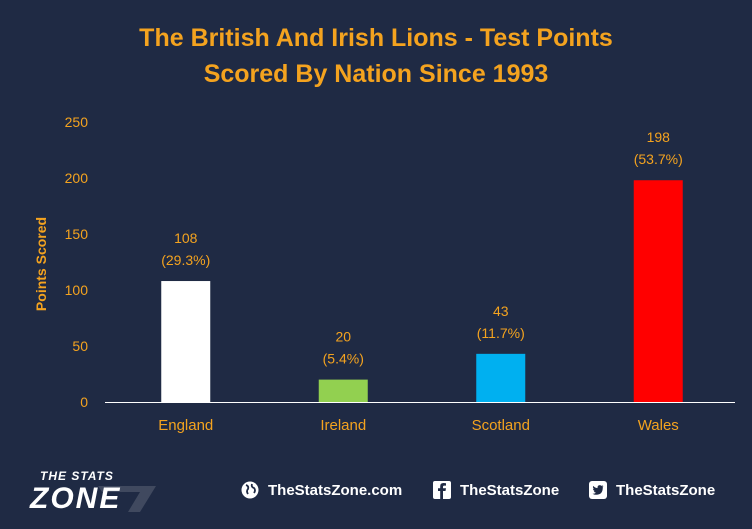 The height and width of the screenshot is (529, 752). I want to click on data-label-value: 198, so click(659, 137).